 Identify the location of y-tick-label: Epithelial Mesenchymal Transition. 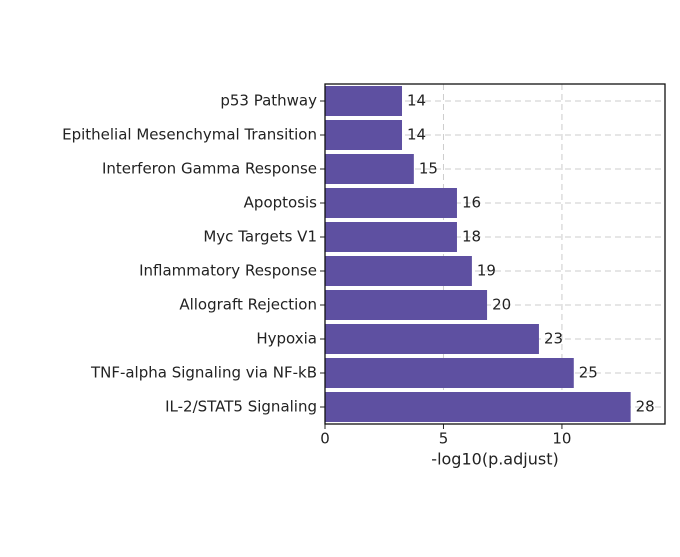
(189, 135).